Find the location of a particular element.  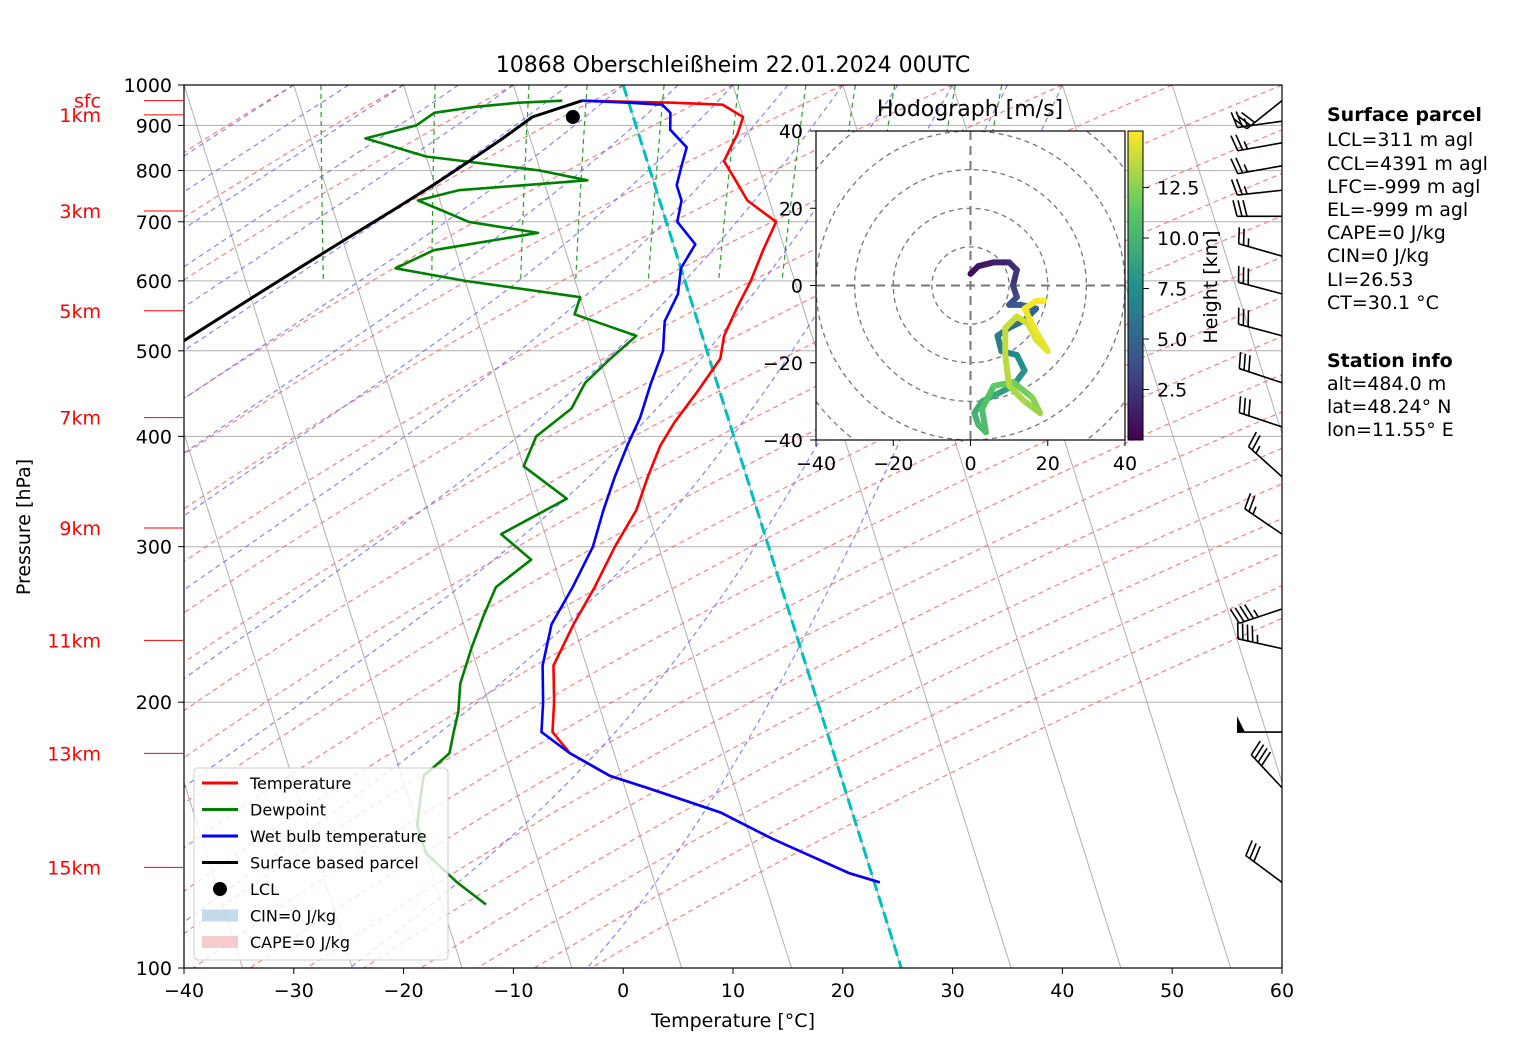

parcel-lcl: LCL=311 m agl is located at coordinates (1400, 140).